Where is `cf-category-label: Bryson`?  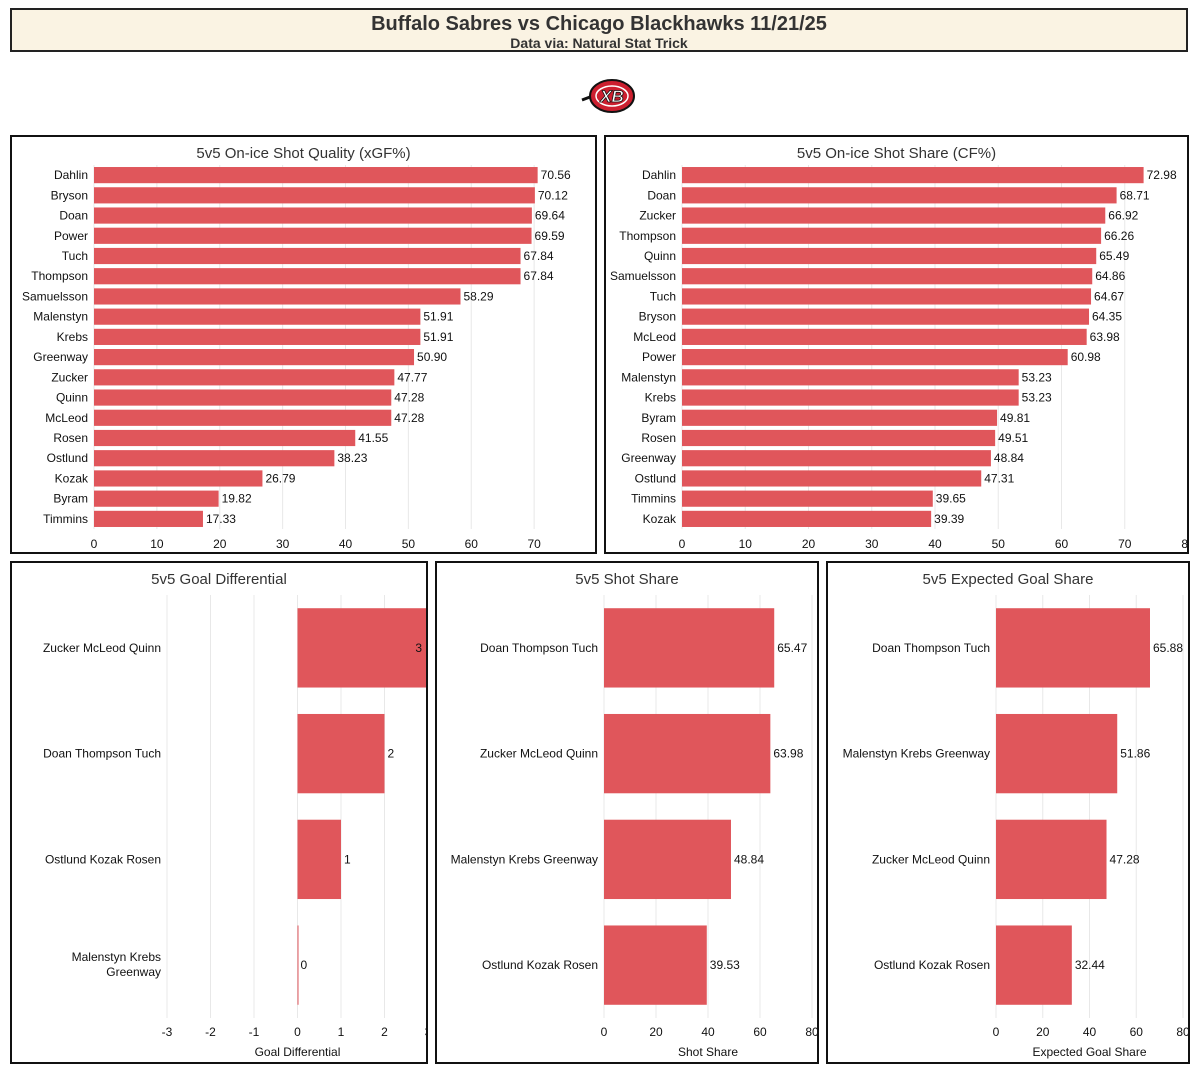 cf-category-label: Bryson is located at coordinates (657, 317).